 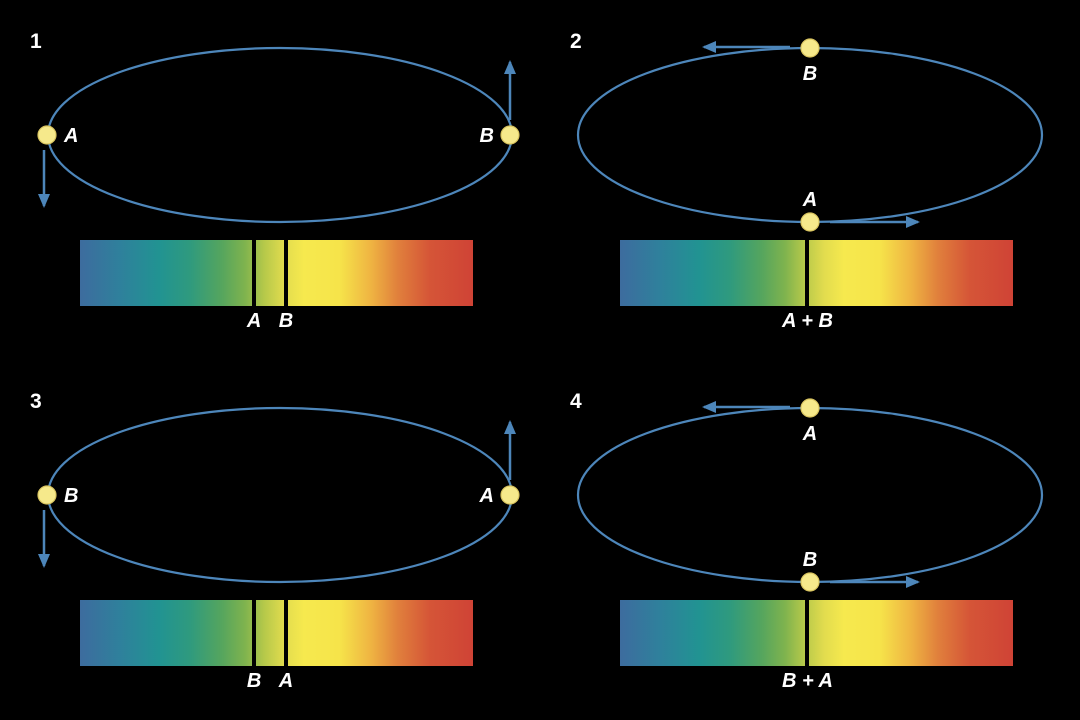 What do you see at coordinates (276, 683) in the screenshot?
I see `spectral-line-labels: B A` at bounding box center [276, 683].